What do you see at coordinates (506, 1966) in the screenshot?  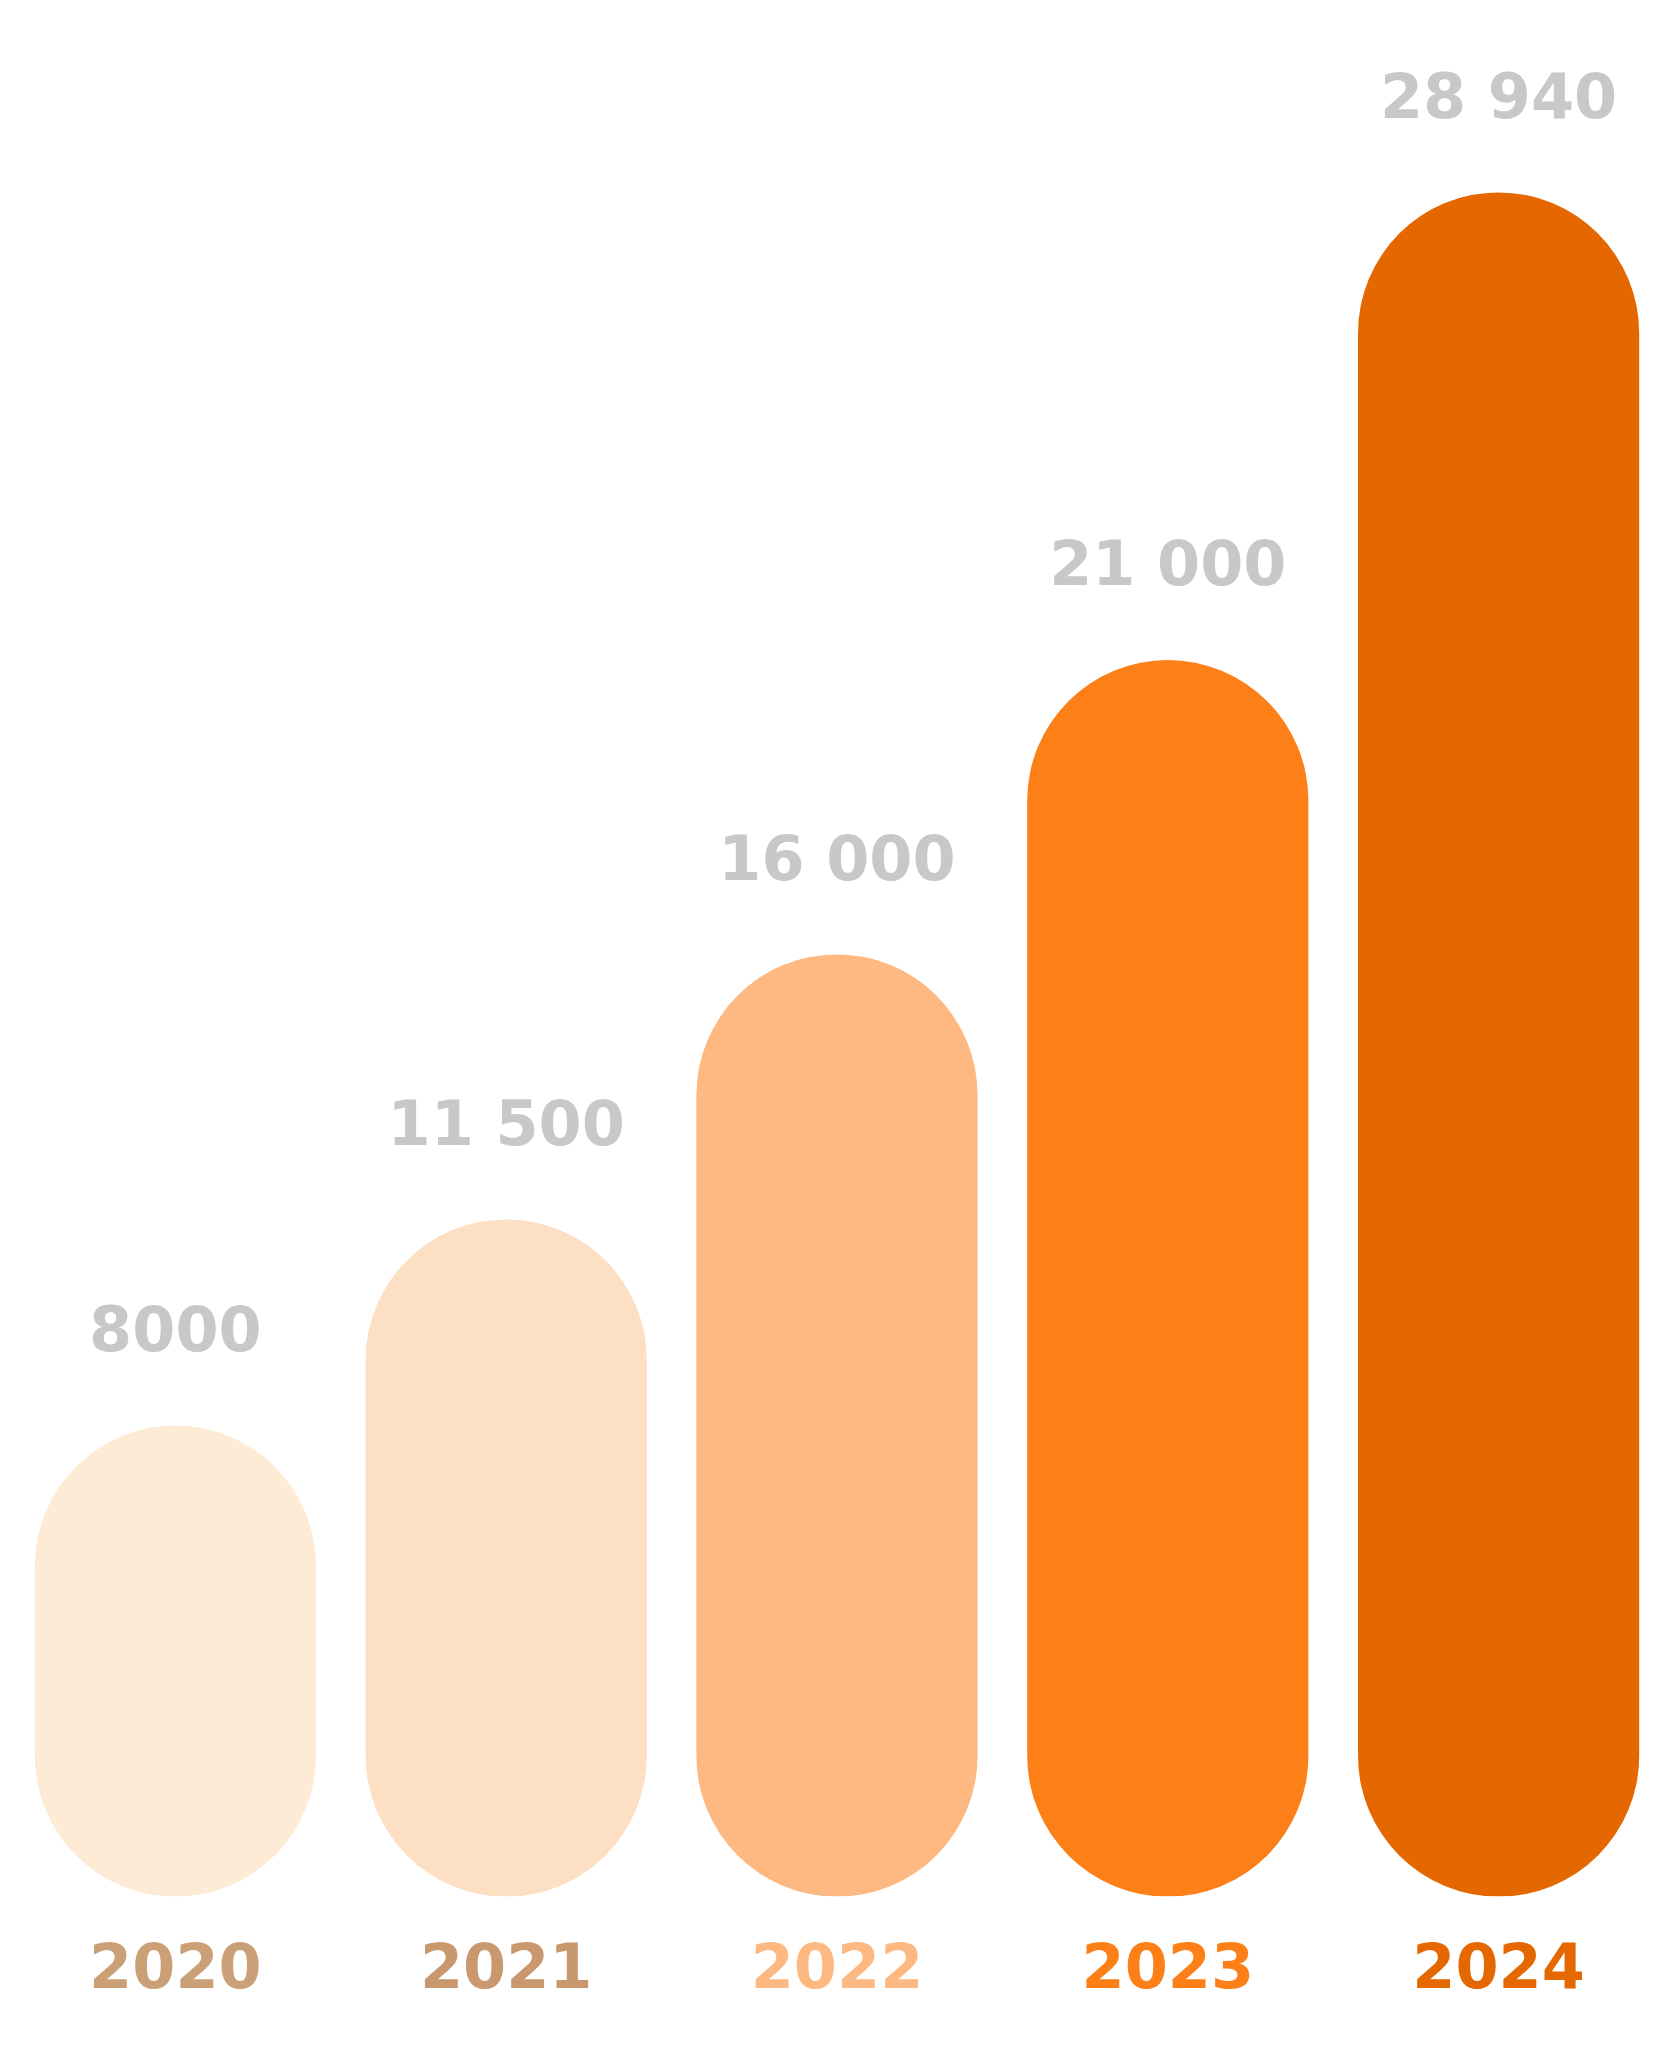 I see `x-tick-label: 2021` at bounding box center [506, 1966].